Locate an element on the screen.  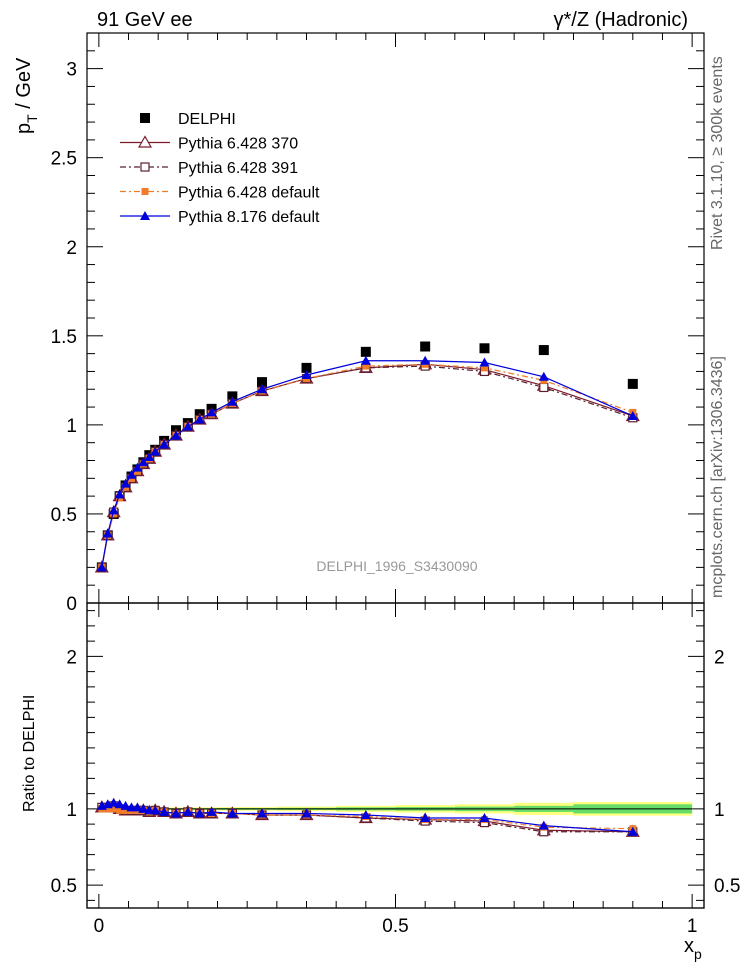
legend-label: Pythia 8.176 default is located at coordinates (249, 217).